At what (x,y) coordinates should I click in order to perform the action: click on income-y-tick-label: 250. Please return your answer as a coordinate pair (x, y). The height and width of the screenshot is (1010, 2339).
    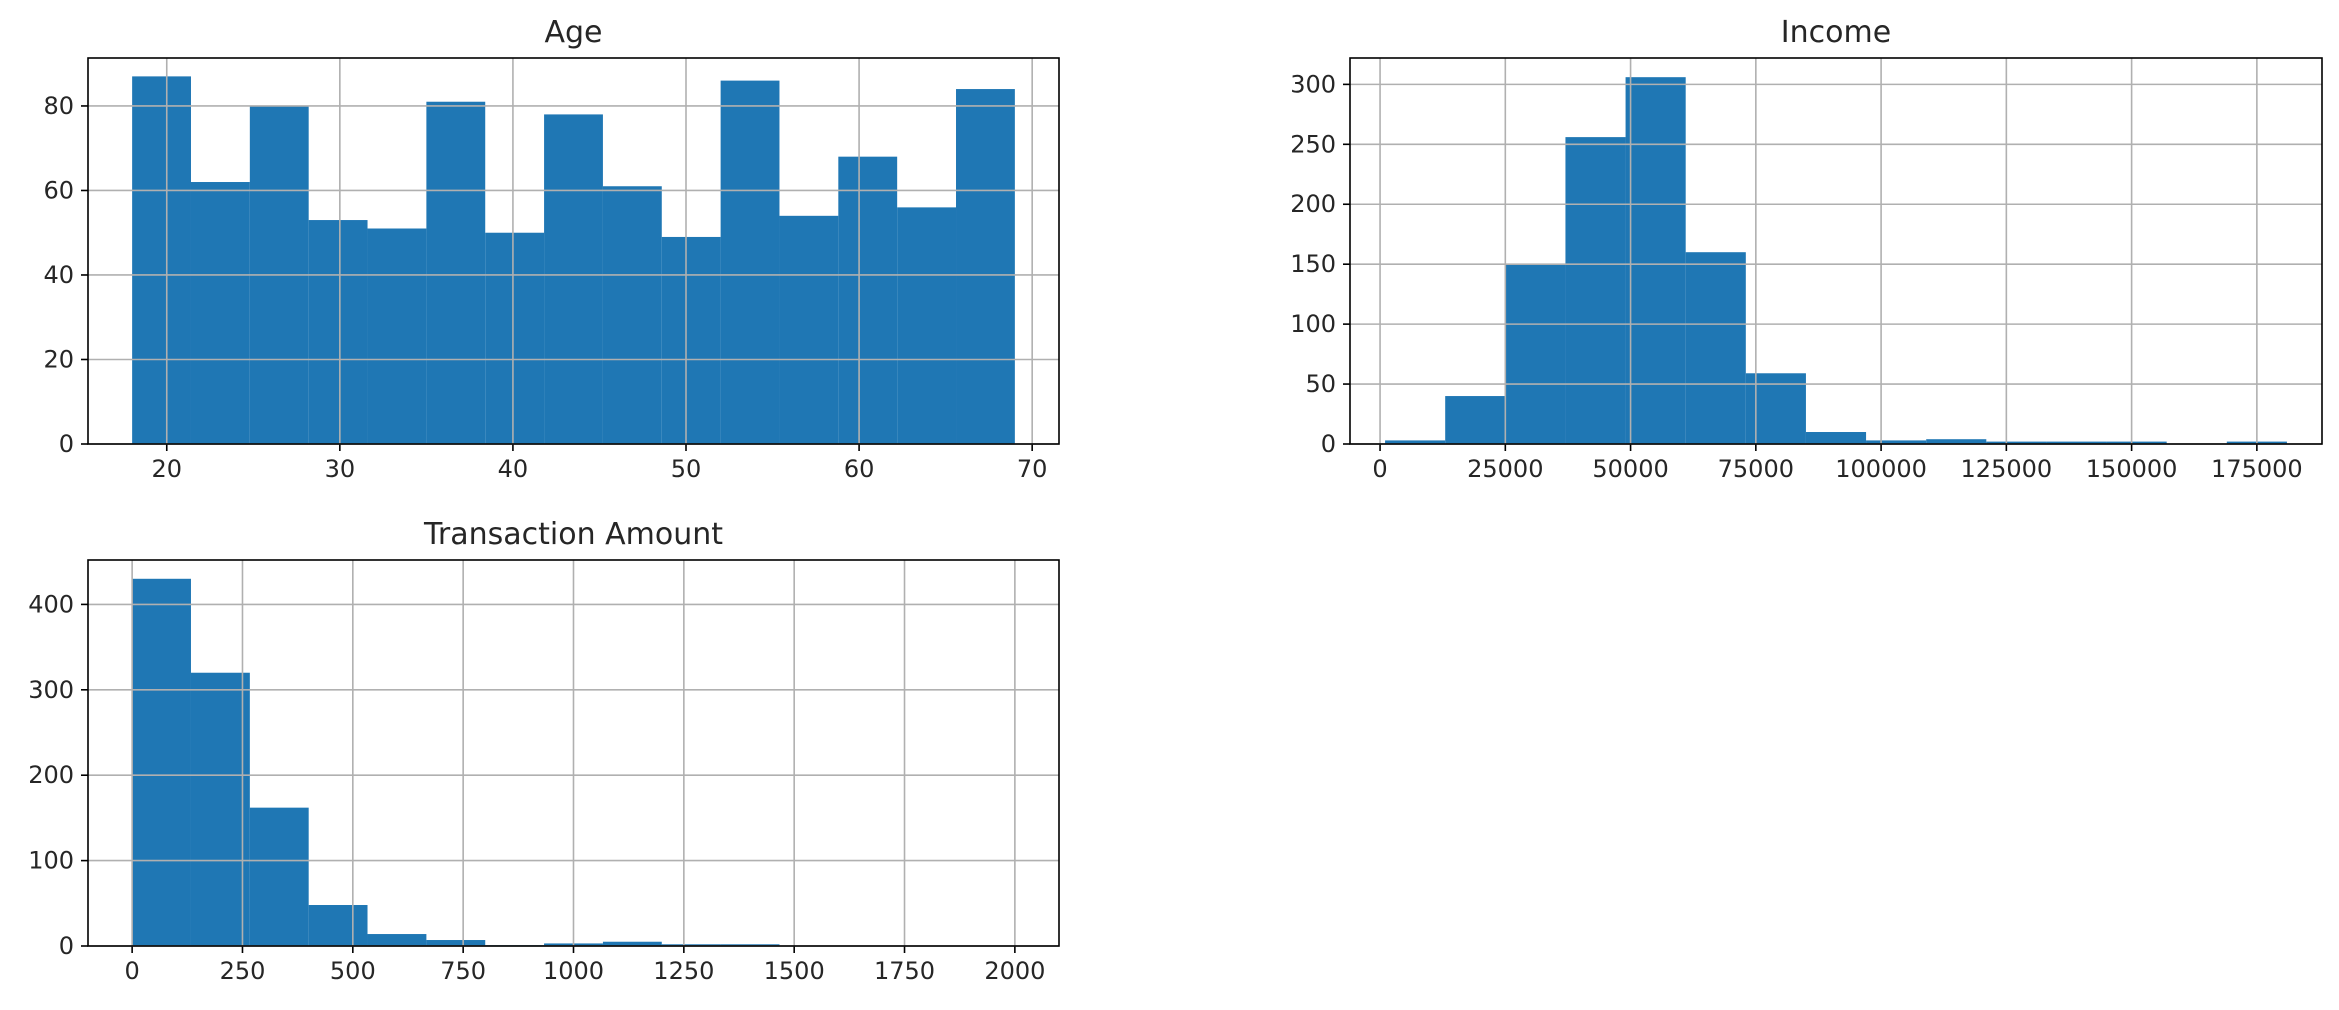
    Looking at the image, I should click on (1313, 144).